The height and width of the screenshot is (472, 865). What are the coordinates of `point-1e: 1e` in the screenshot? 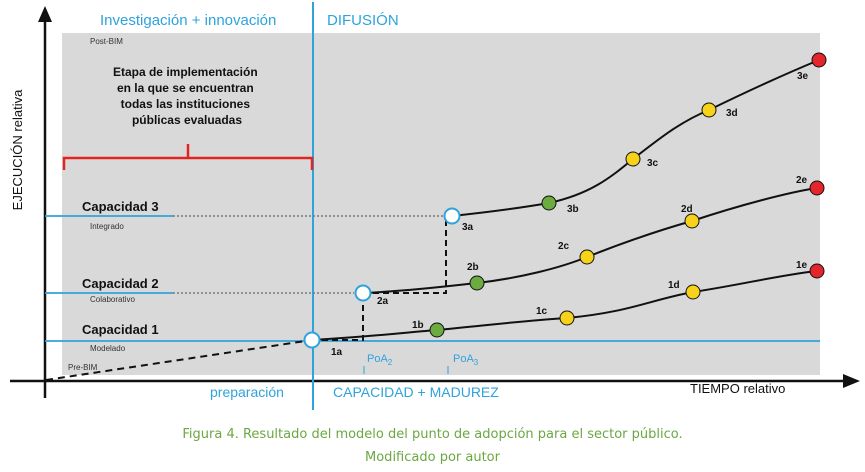 It's located at (810, 269).